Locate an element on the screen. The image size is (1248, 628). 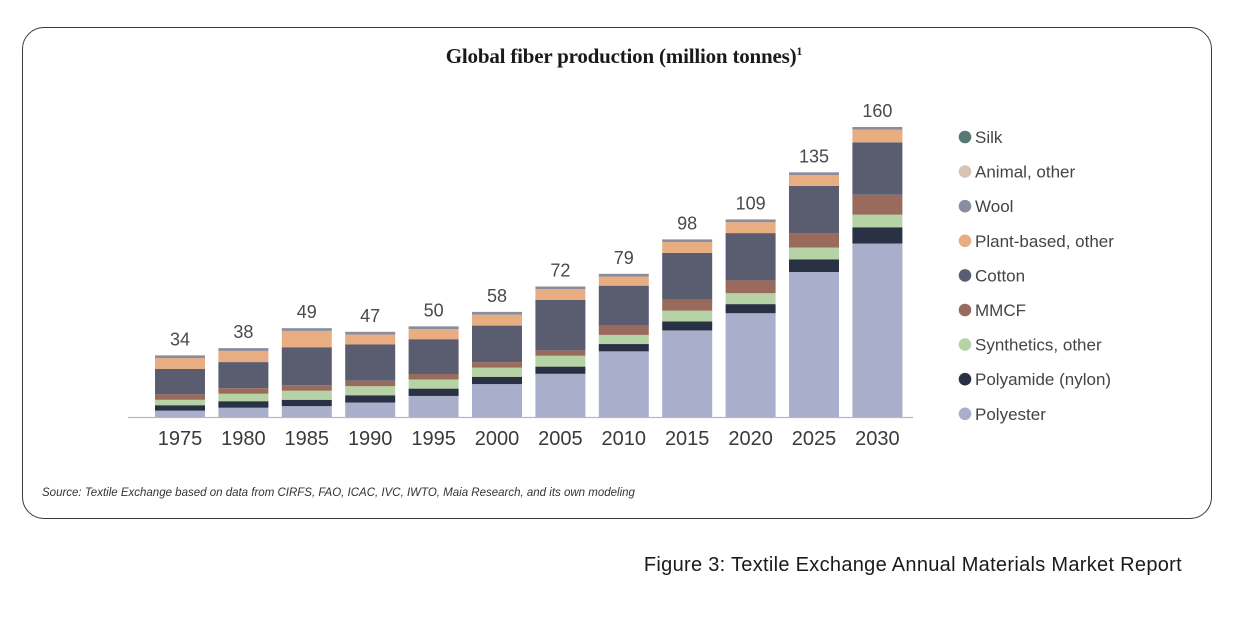
bar-segment-synthetics-other-1995 is located at coordinates (433, 384).